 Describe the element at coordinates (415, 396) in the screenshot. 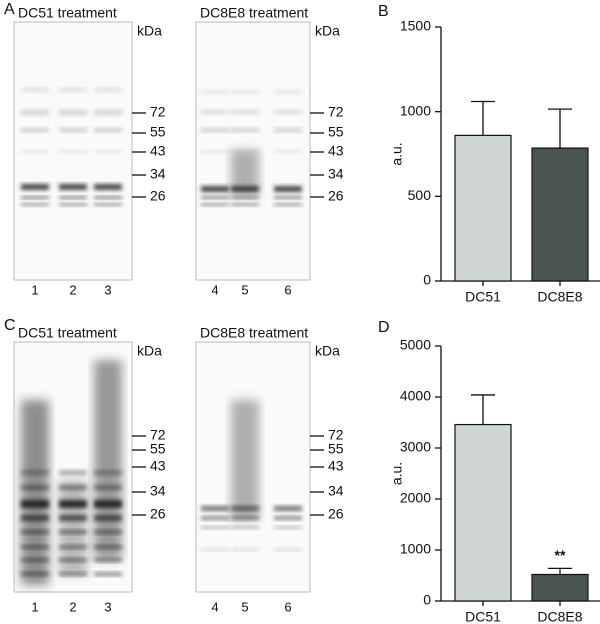

I see `y-tick-label: 4000` at that location.